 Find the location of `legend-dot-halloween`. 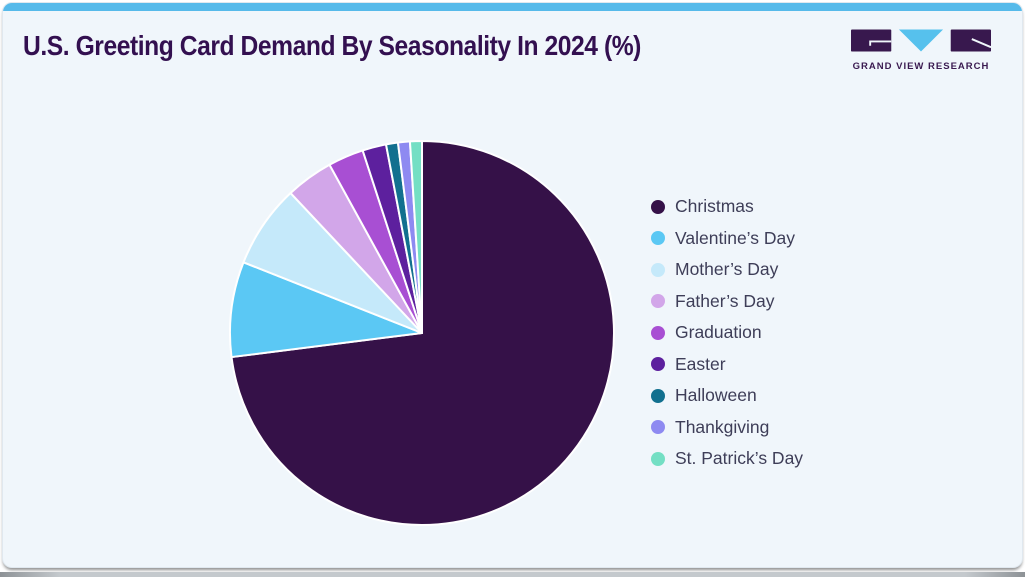

legend-dot-halloween is located at coordinates (658, 395).